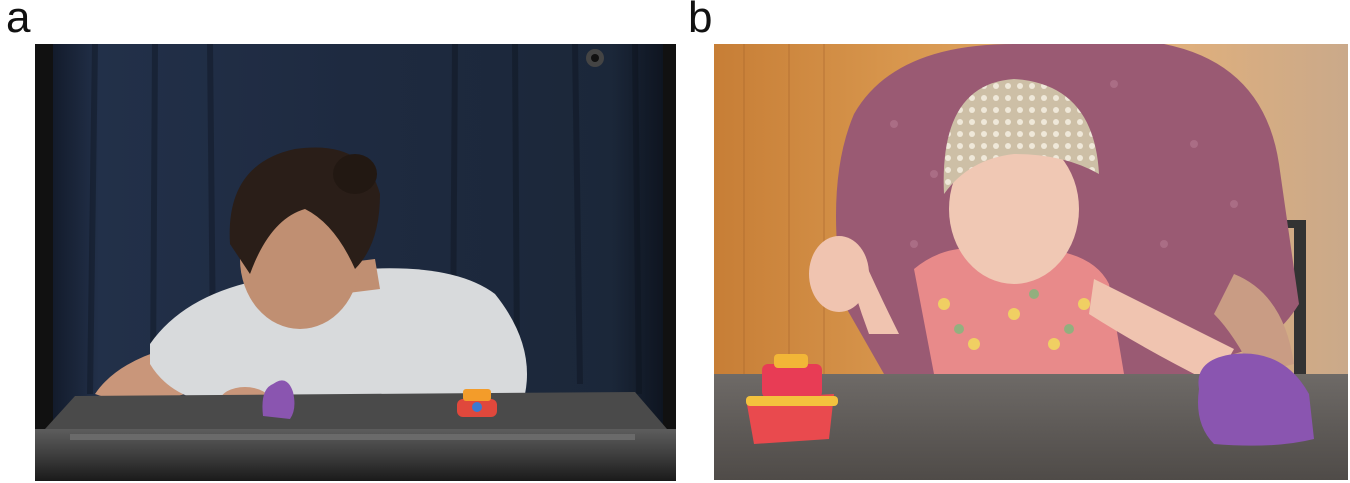 The width and height of the screenshot is (1350, 483). Describe the element at coordinates (18, 21) in the screenshot. I see `panel-label-a: a` at that location.